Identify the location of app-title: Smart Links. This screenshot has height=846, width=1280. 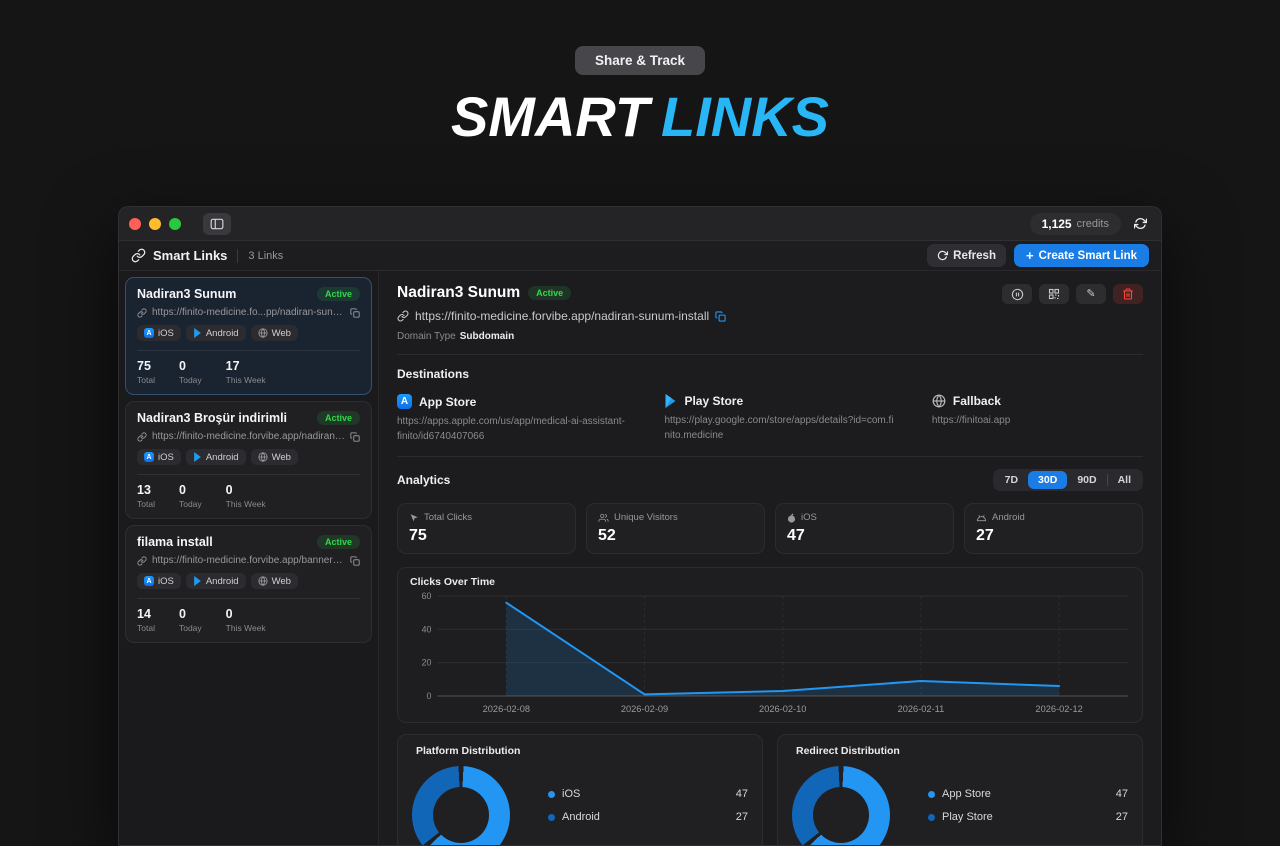
(190, 255).